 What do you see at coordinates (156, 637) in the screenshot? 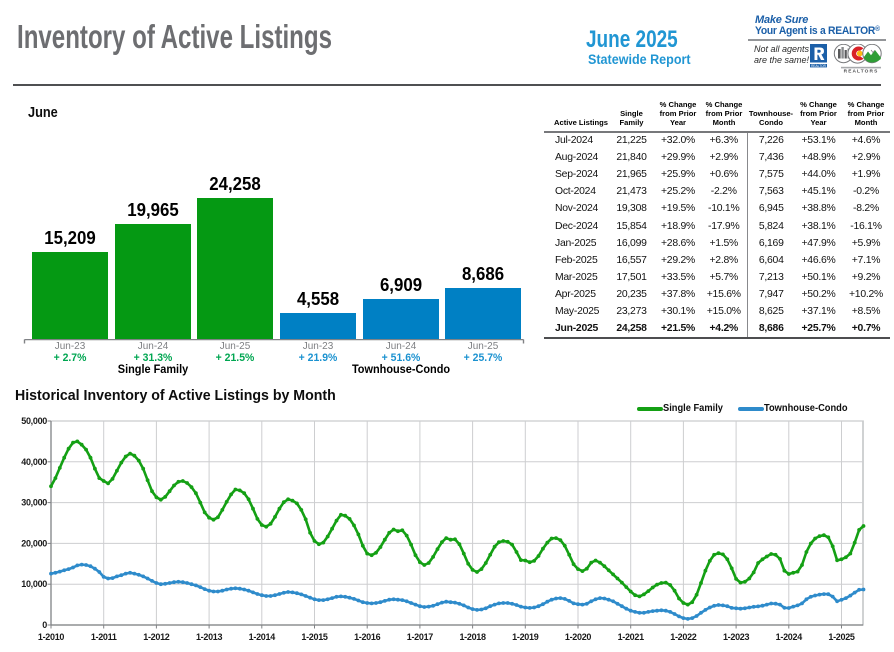
I see `svg-text: 1-2012` at bounding box center [156, 637].